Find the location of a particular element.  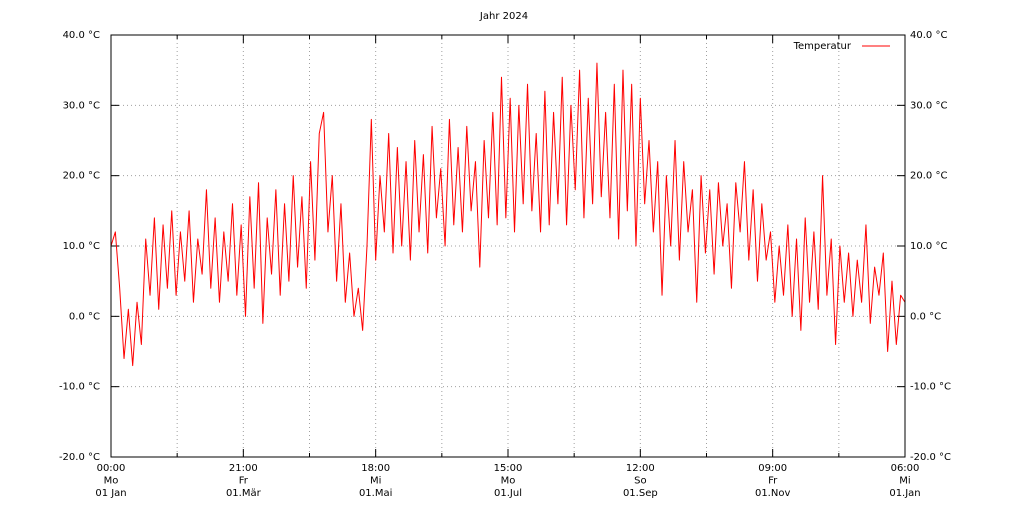

y-tick-label: 30.0 °C is located at coordinates (81, 105).